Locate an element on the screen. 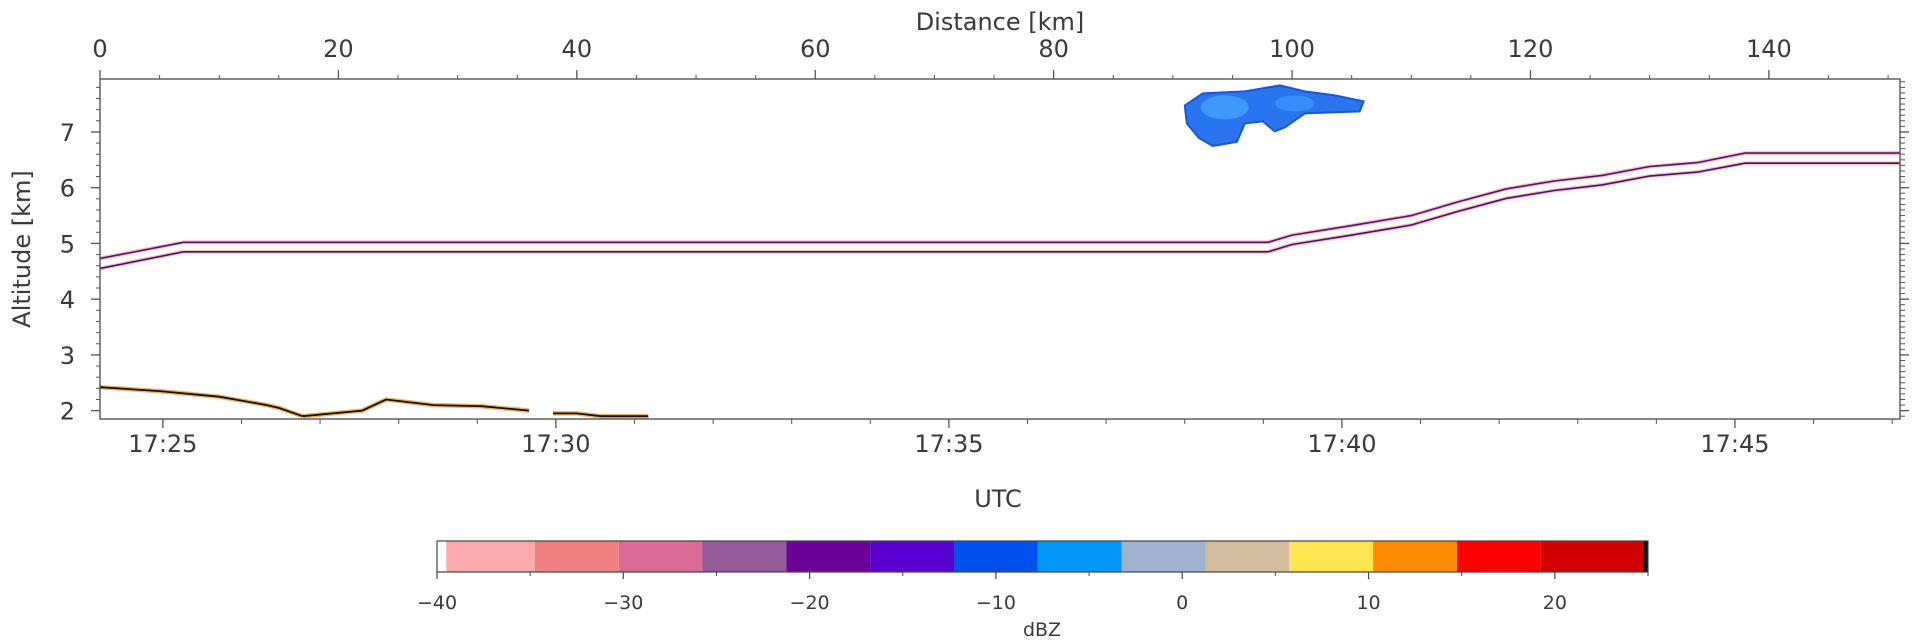 The height and width of the screenshot is (641, 1923). y-tick-label: 5 is located at coordinates (67, 244).